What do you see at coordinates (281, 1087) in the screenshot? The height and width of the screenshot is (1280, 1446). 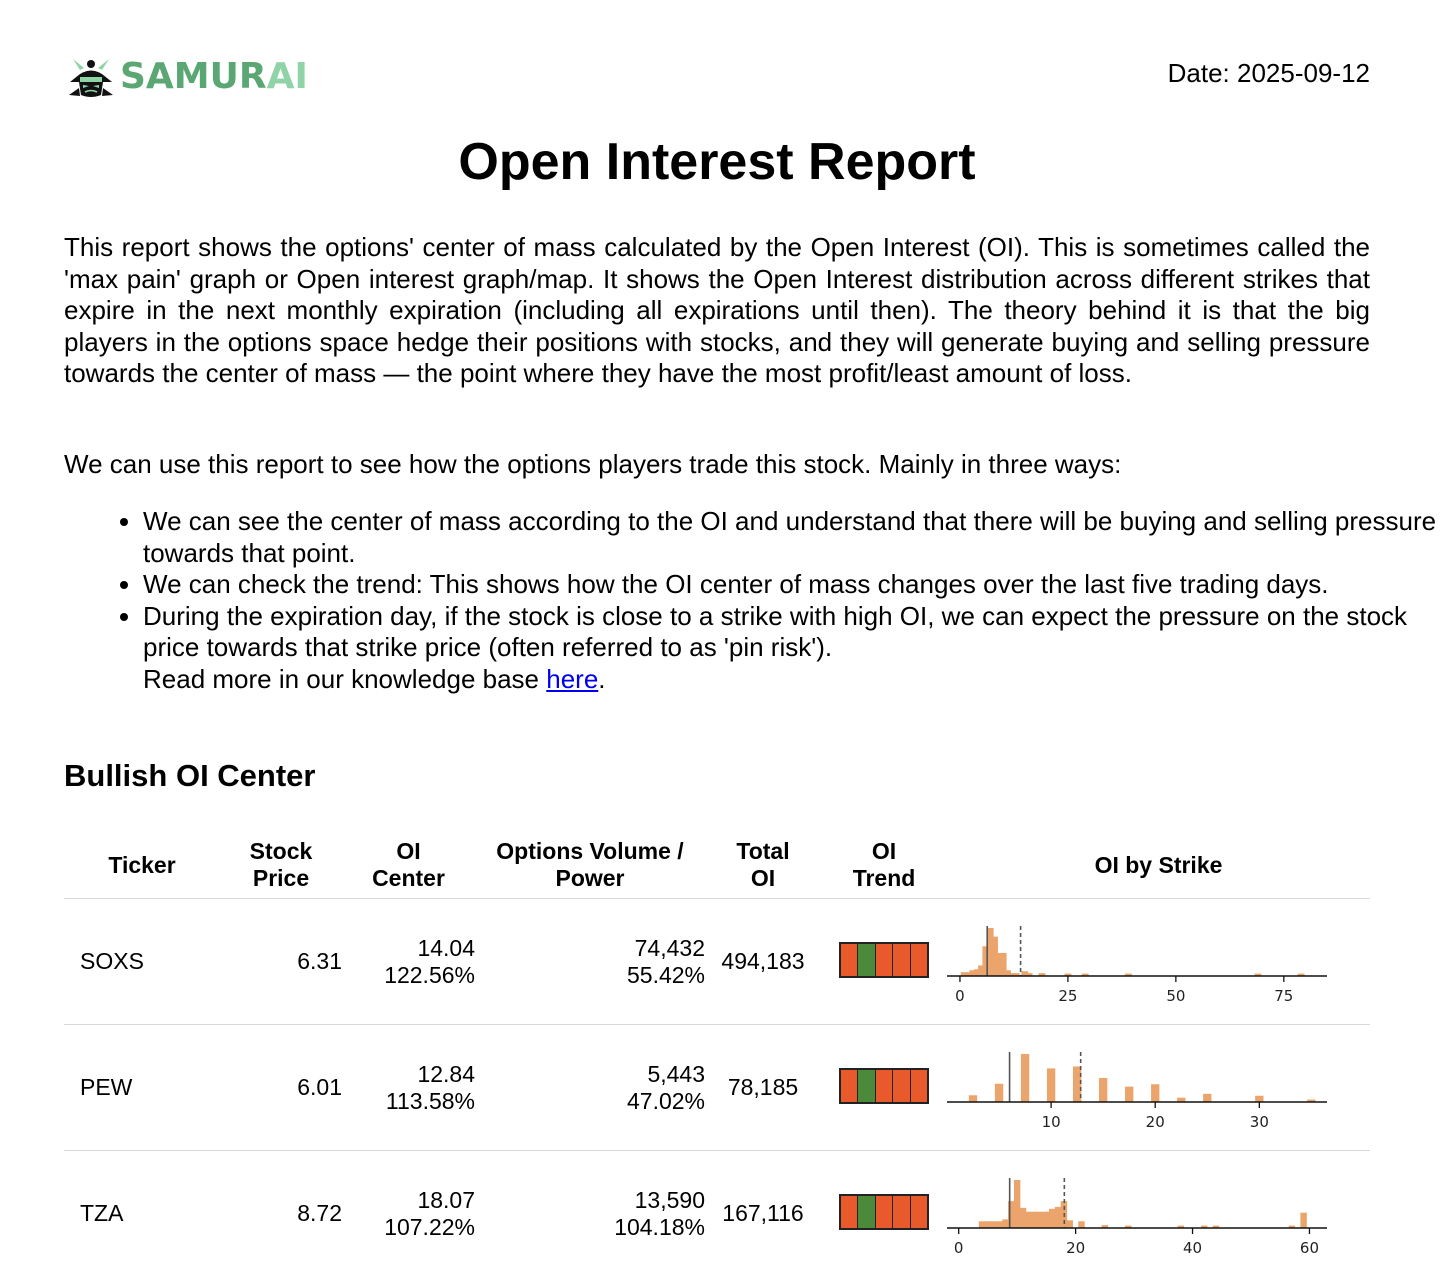 I see `stock-price-cell: 6.01` at bounding box center [281, 1087].